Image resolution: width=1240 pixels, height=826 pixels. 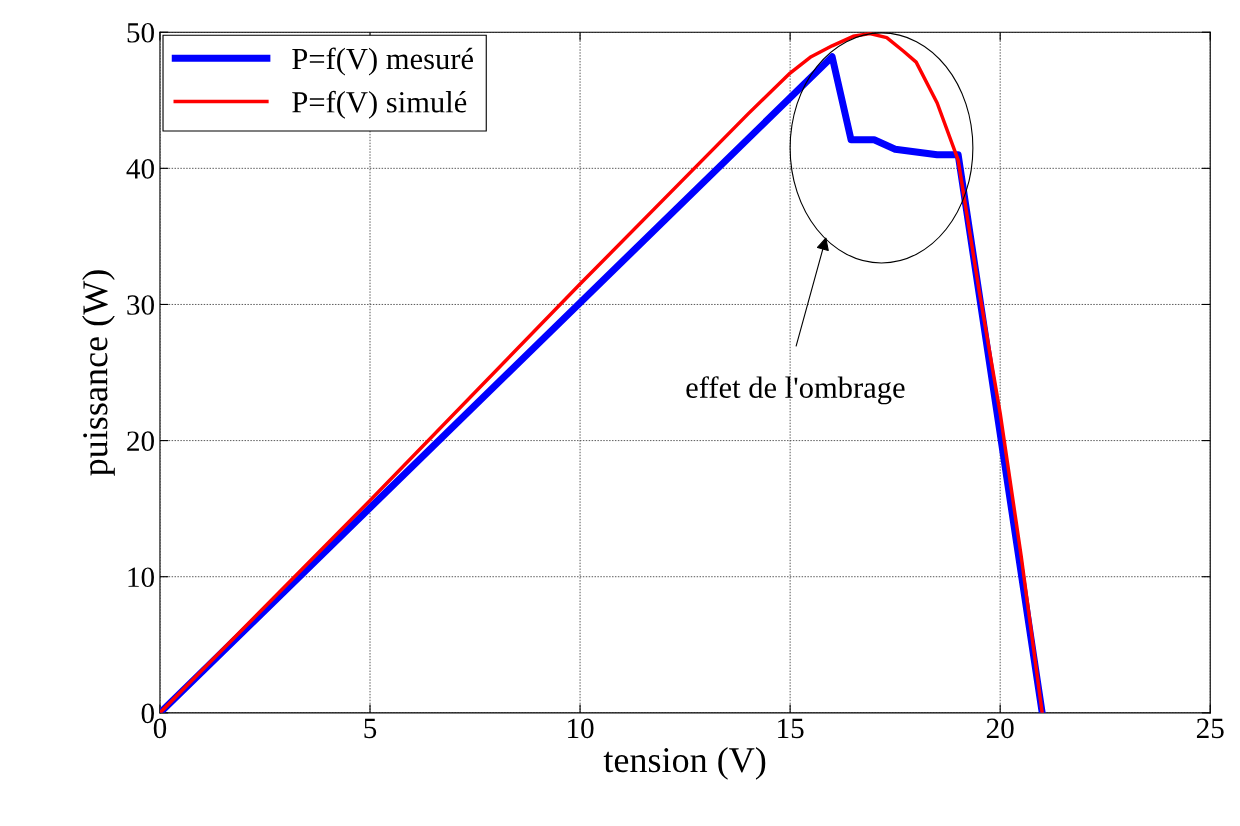 I want to click on x-tick-label: 25, so click(x=1210, y=728).